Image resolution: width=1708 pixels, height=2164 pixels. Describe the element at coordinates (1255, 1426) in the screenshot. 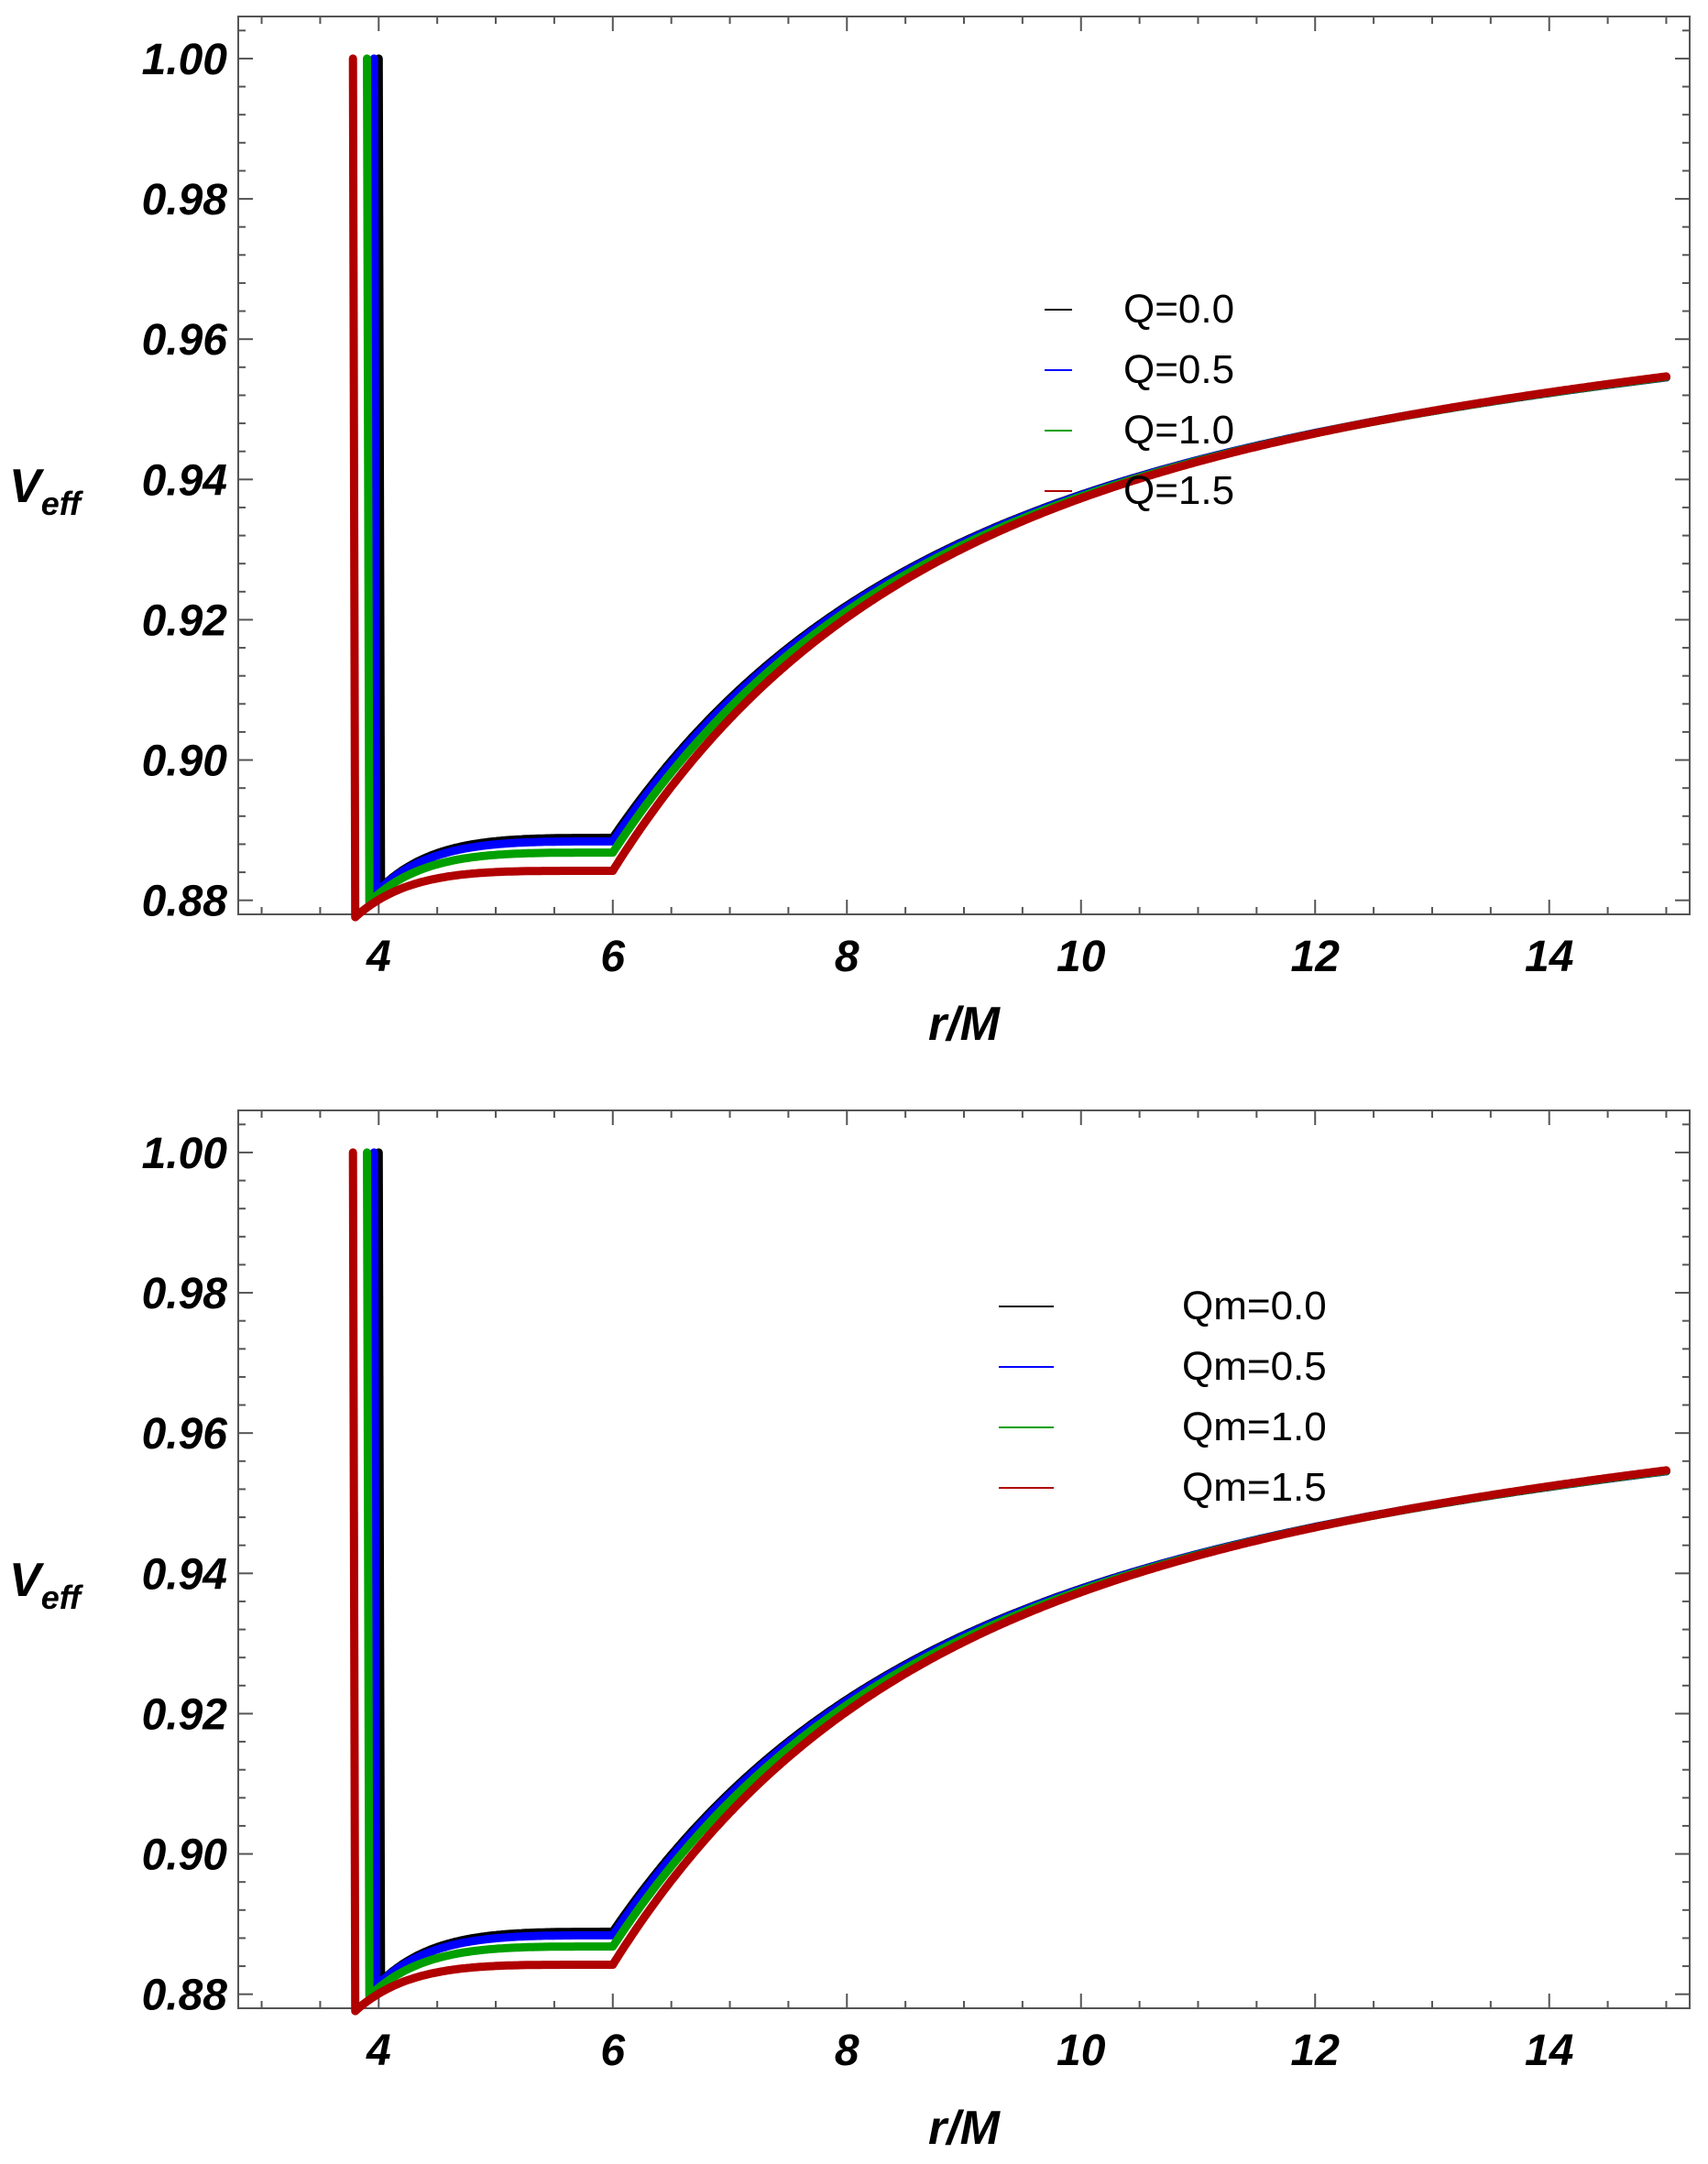

I see `legend-label: Qm=1.0` at that location.